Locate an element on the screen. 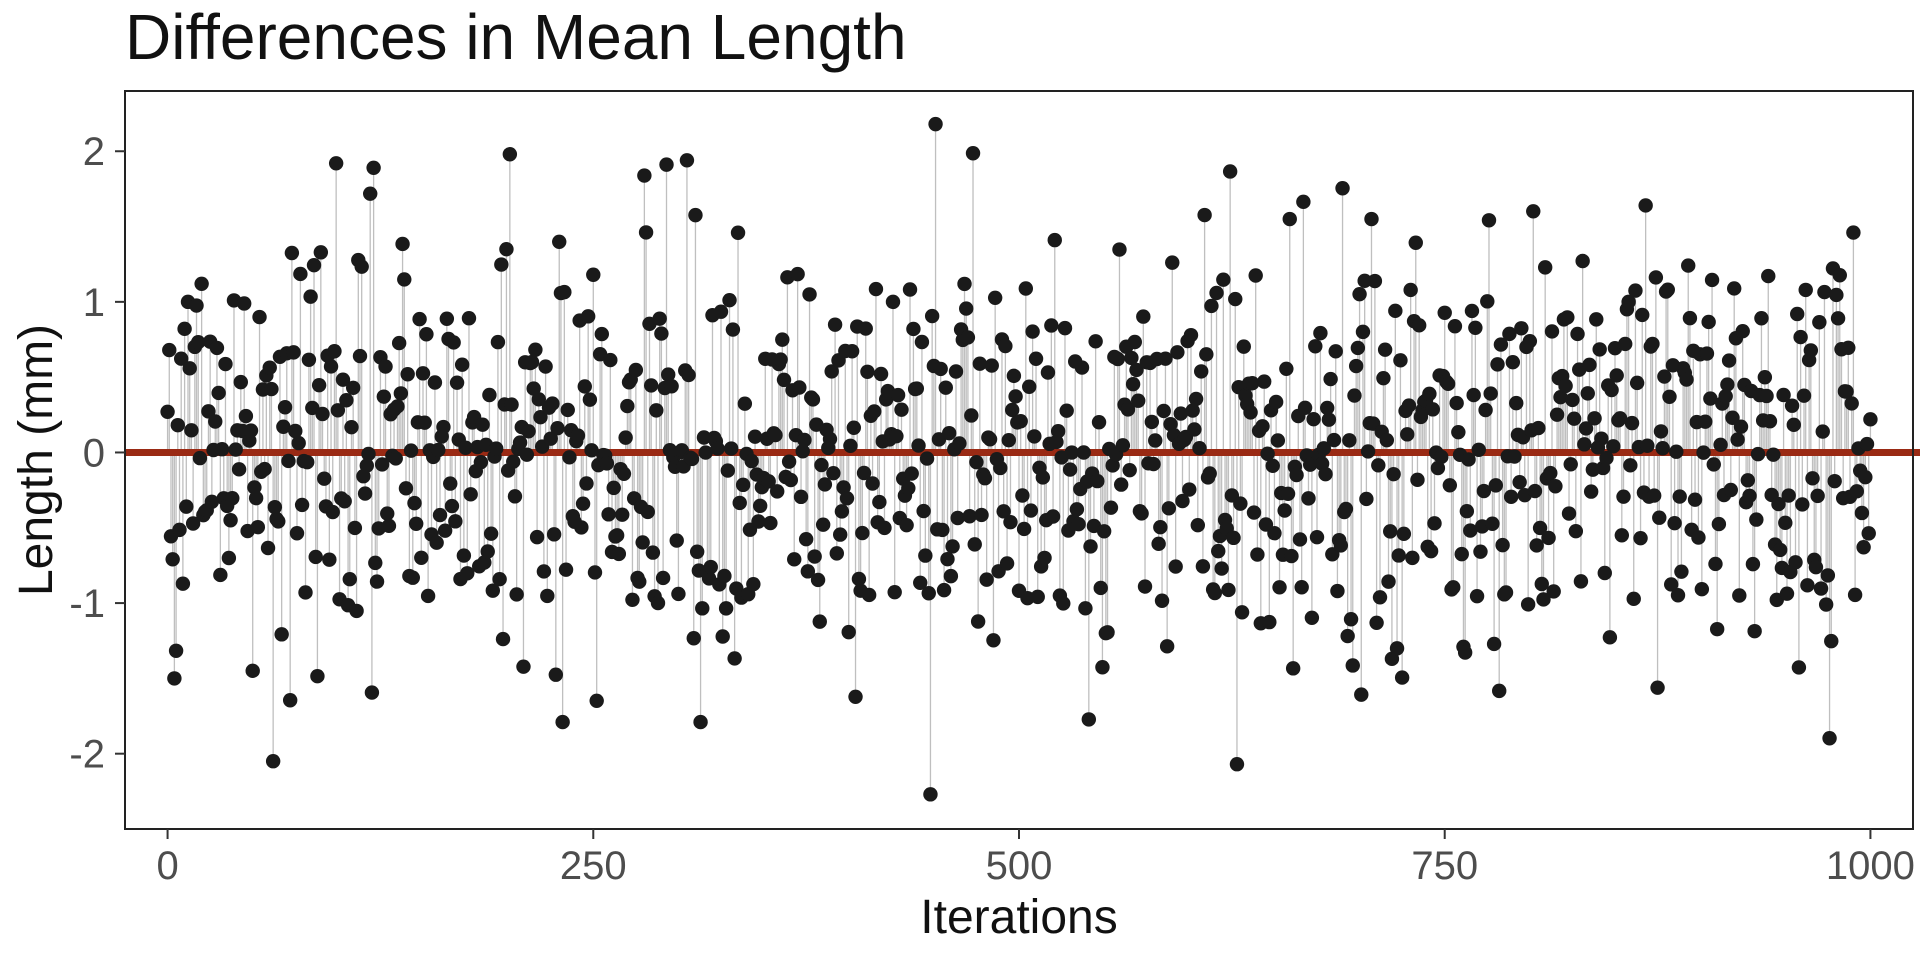  y-axis-title: Length (mm) is located at coordinates (36, 460).